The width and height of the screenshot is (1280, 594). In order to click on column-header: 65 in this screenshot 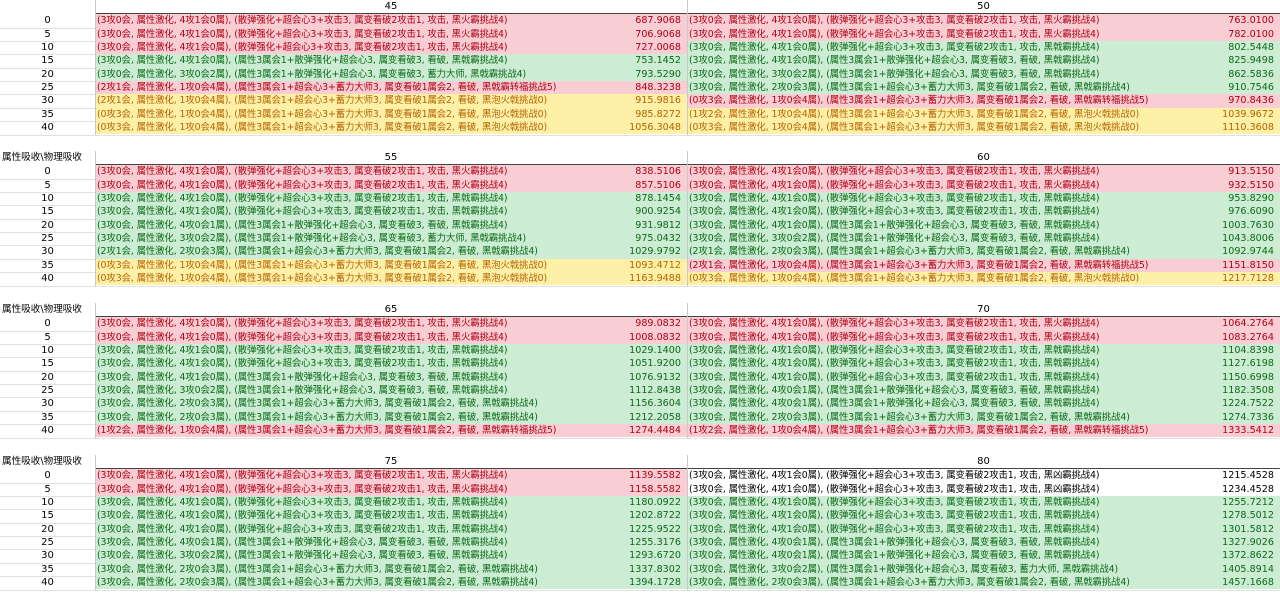, I will do `click(391, 309)`.